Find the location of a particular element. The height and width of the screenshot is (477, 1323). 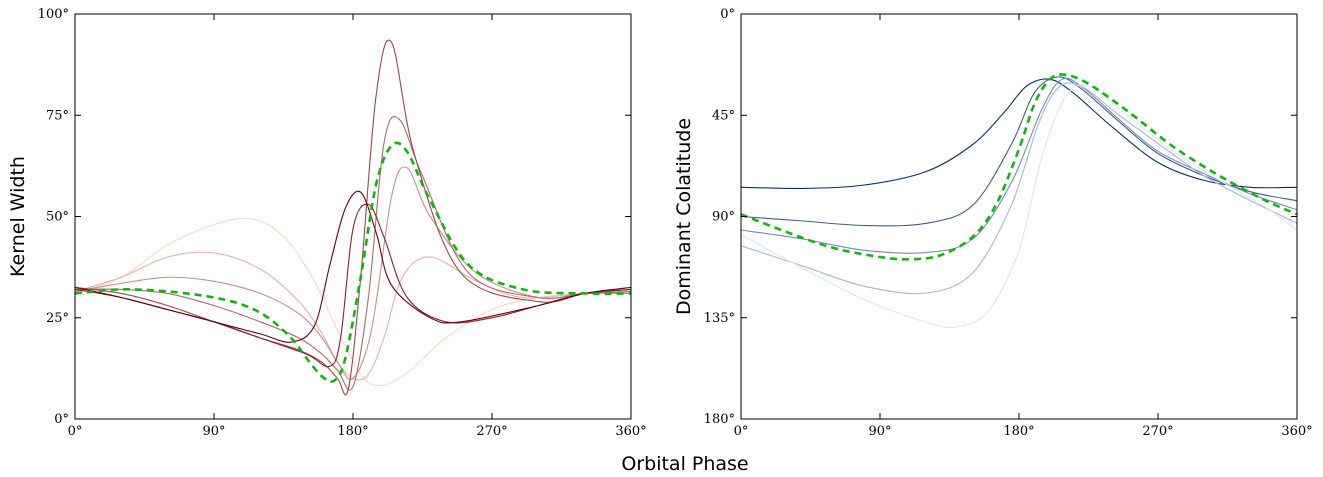

y-tick-label: 135° is located at coordinates (719, 318).